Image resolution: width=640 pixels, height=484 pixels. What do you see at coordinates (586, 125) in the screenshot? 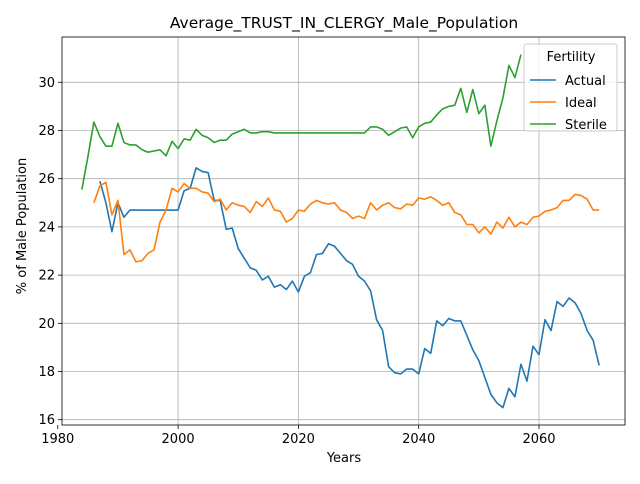
I see `legend-label-sterile: Sterile` at bounding box center [586, 125].